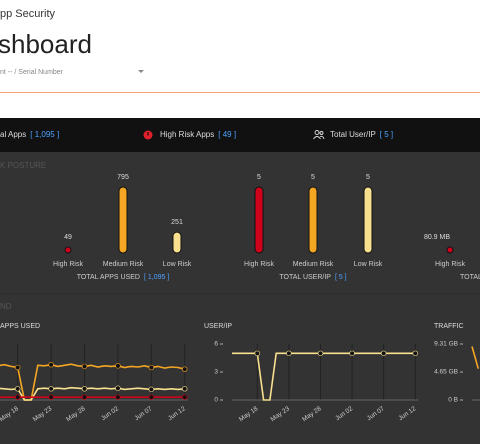  Describe the element at coordinates (68, 237) in the screenshot. I see `value-label: 49` at that location.